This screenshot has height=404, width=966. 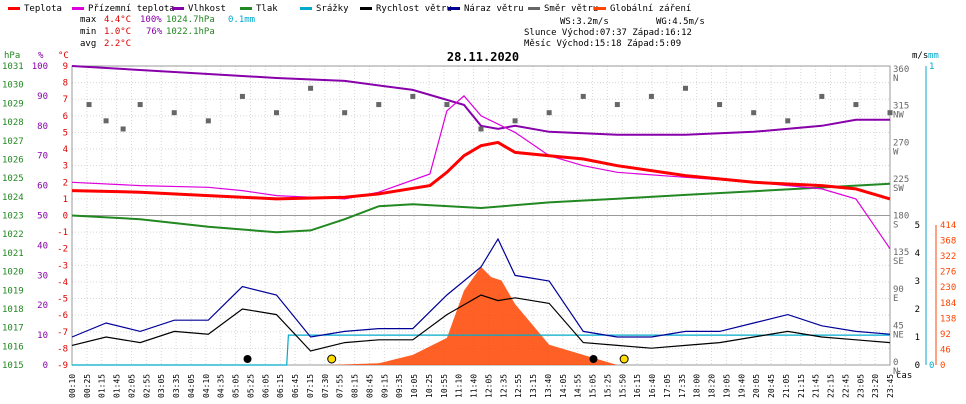 I want to click on axis-pressure-tick: 1024, so click(x=13, y=198).